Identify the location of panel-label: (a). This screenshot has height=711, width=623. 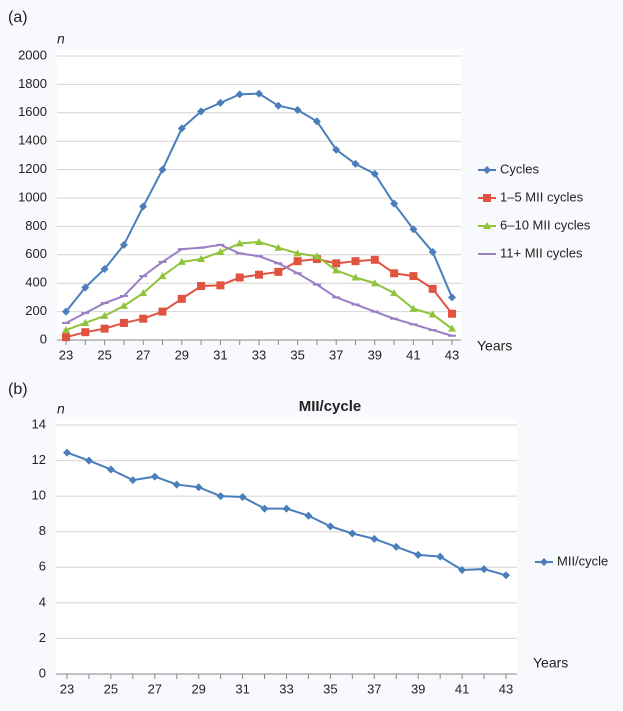
(18, 17).